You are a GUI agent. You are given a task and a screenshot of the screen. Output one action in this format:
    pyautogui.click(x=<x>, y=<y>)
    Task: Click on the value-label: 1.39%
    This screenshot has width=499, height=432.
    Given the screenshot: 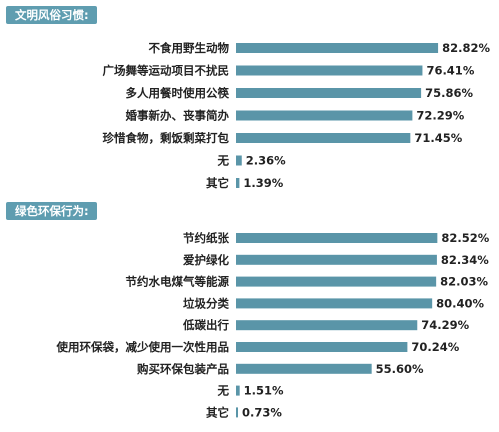 What is the action you would take?
    pyautogui.click(x=263, y=183)
    